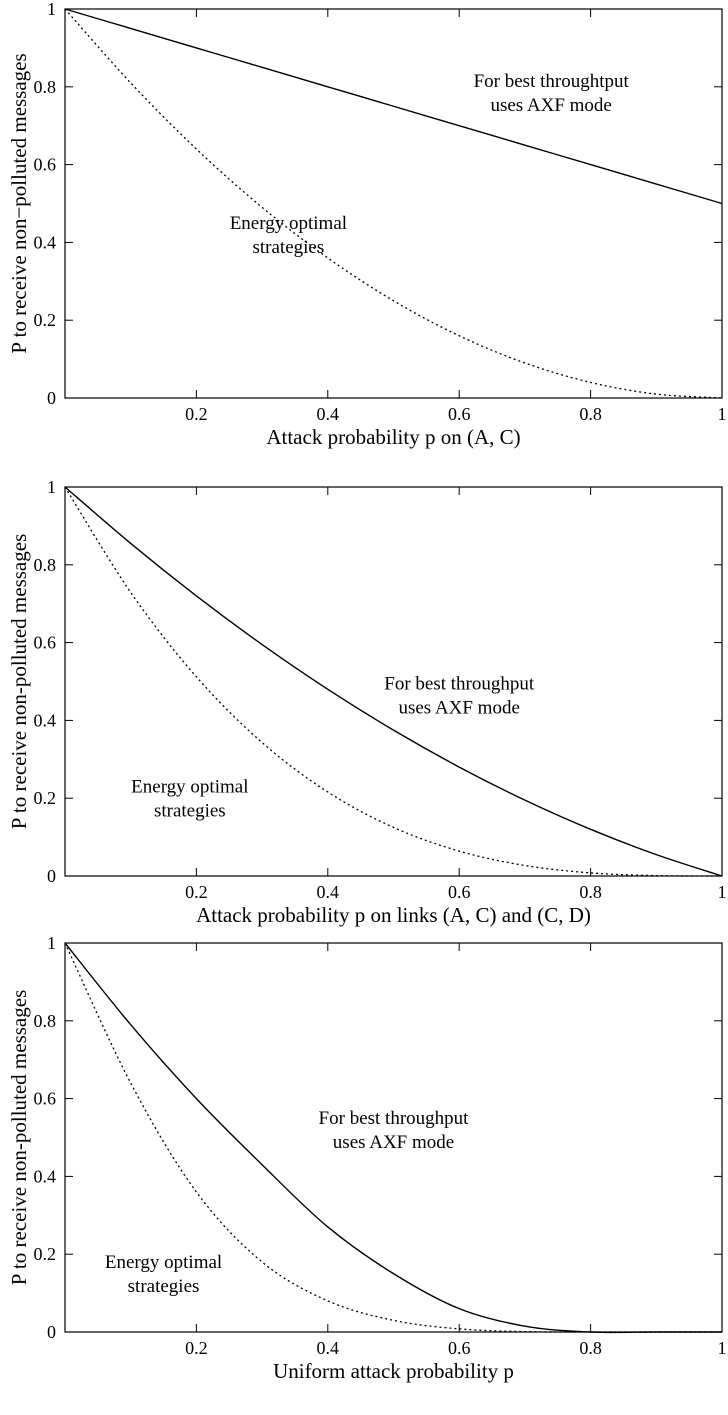 The height and width of the screenshot is (1415, 728). Describe the element at coordinates (393, 1371) in the screenshot. I see `x-axis-title: Uniform attack probability p` at that location.